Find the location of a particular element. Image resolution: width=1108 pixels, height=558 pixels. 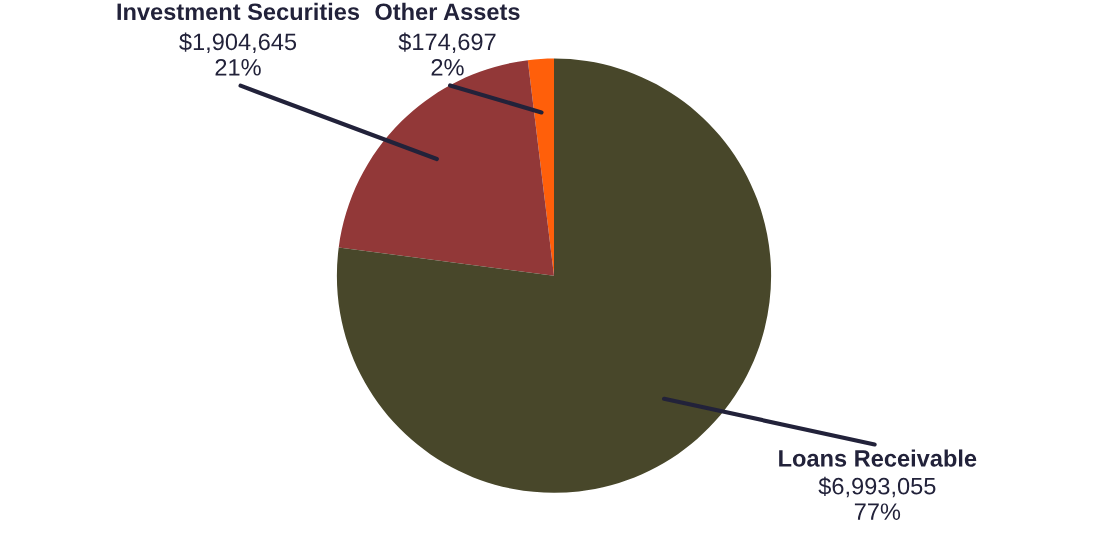

slice-label: Investment Securities is located at coordinates (238, 11).